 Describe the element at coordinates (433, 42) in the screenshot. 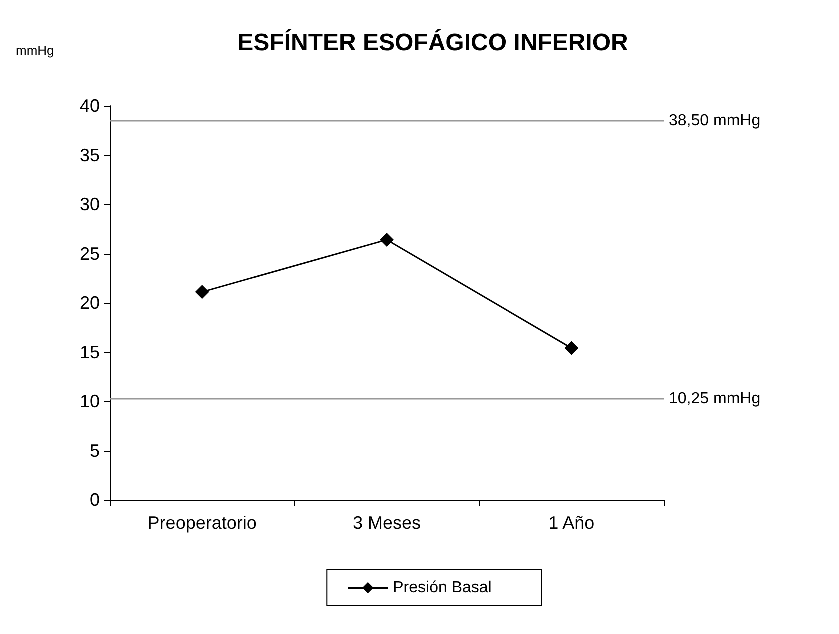

I see `chart-title: ESFÍNTER ESOFÁGICO INFERIOR` at that location.